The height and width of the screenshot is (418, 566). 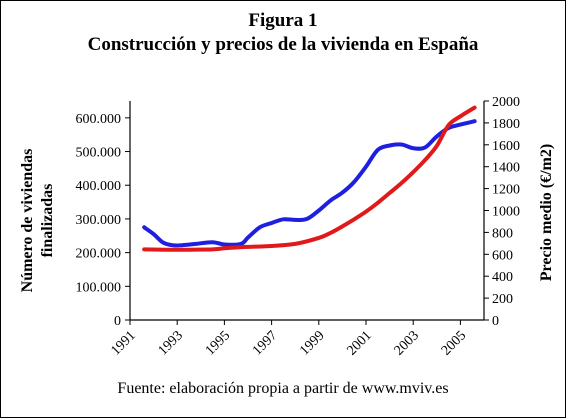 What do you see at coordinates (99, 186) in the screenshot?
I see `left-tick-label: 400.000` at bounding box center [99, 186].